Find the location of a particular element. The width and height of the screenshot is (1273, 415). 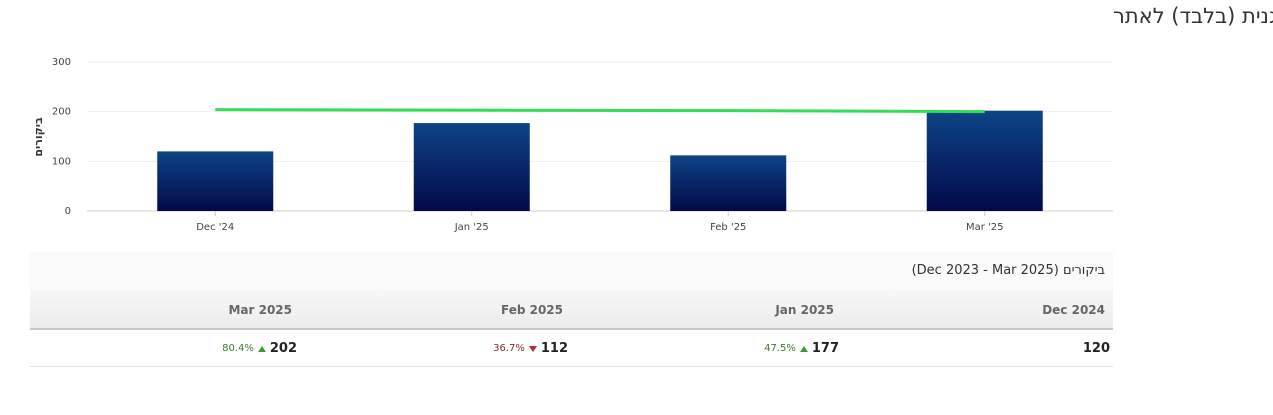

value: 120 is located at coordinates (1096, 348).